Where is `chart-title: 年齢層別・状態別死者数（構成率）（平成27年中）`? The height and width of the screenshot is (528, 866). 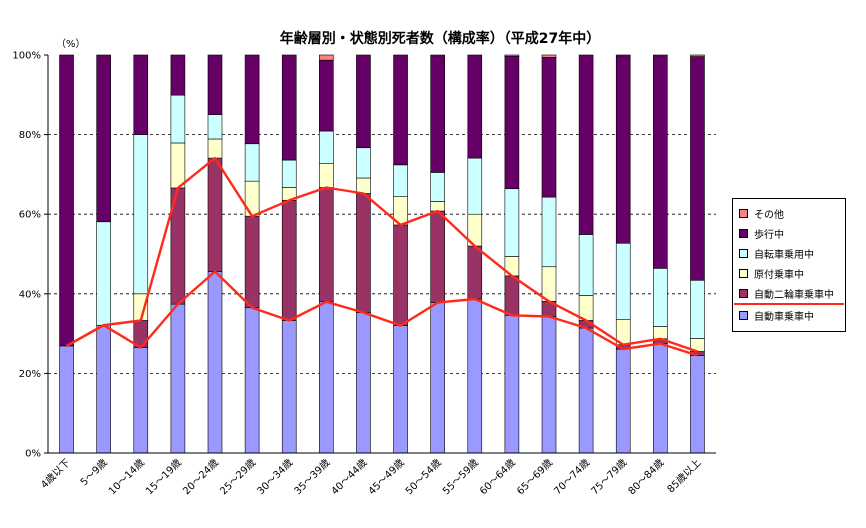 chart-title: 年齢層別・状態別死者数（構成率）（平成27年中） is located at coordinates (440, 39).